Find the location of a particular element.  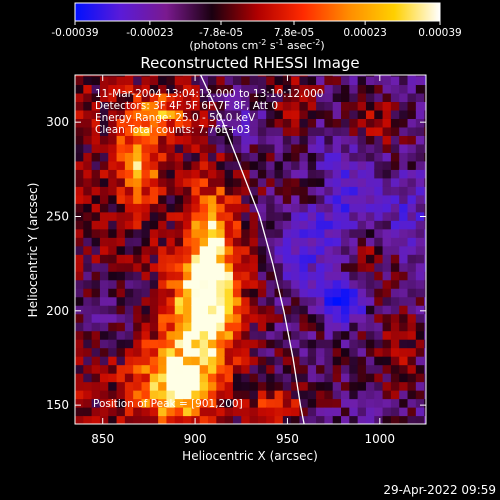

colorbar-tick-label: -0.00039 is located at coordinates (74, 33).